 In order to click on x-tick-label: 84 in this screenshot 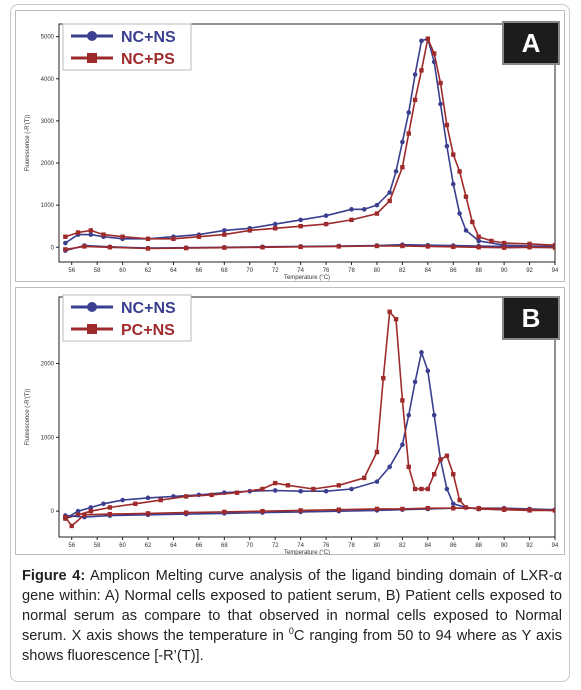, I will do `click(427, 271)`.